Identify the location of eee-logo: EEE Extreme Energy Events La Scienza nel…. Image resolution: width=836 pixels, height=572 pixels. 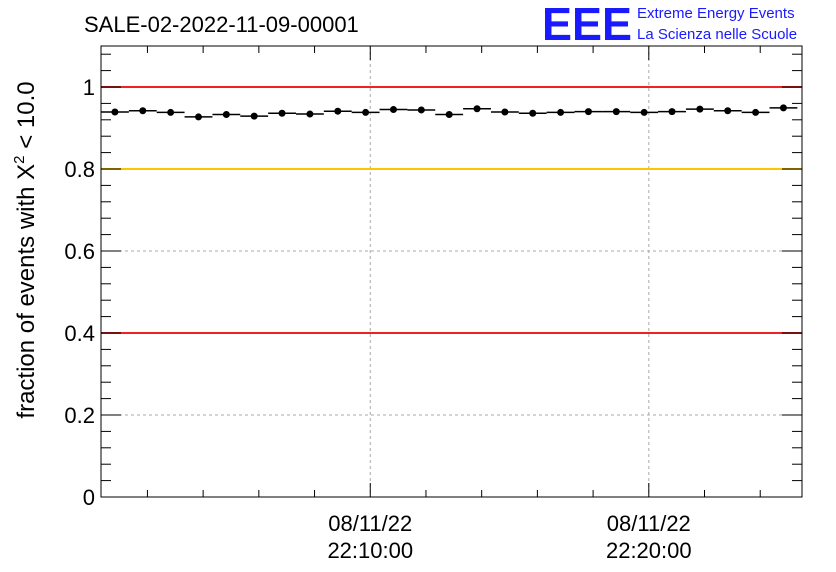
(669, 25).